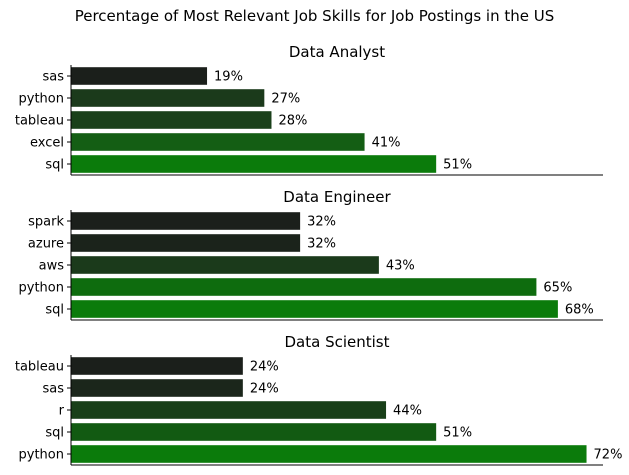  Describe the element at coordinates (46, 244) in the screenshot. I see `y-tick-label: azure` at that location.